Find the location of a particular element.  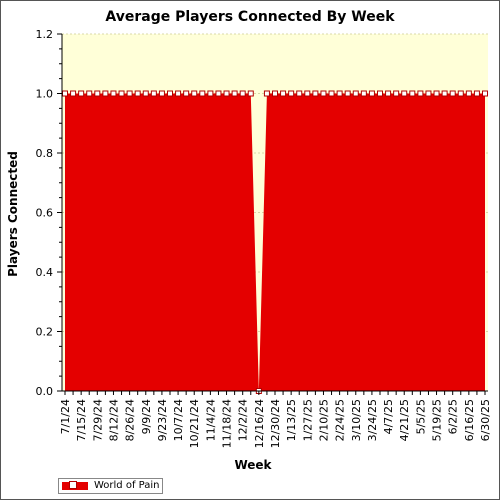

x-tick-label: 7/29/24 is located at coordinates (97, 420).